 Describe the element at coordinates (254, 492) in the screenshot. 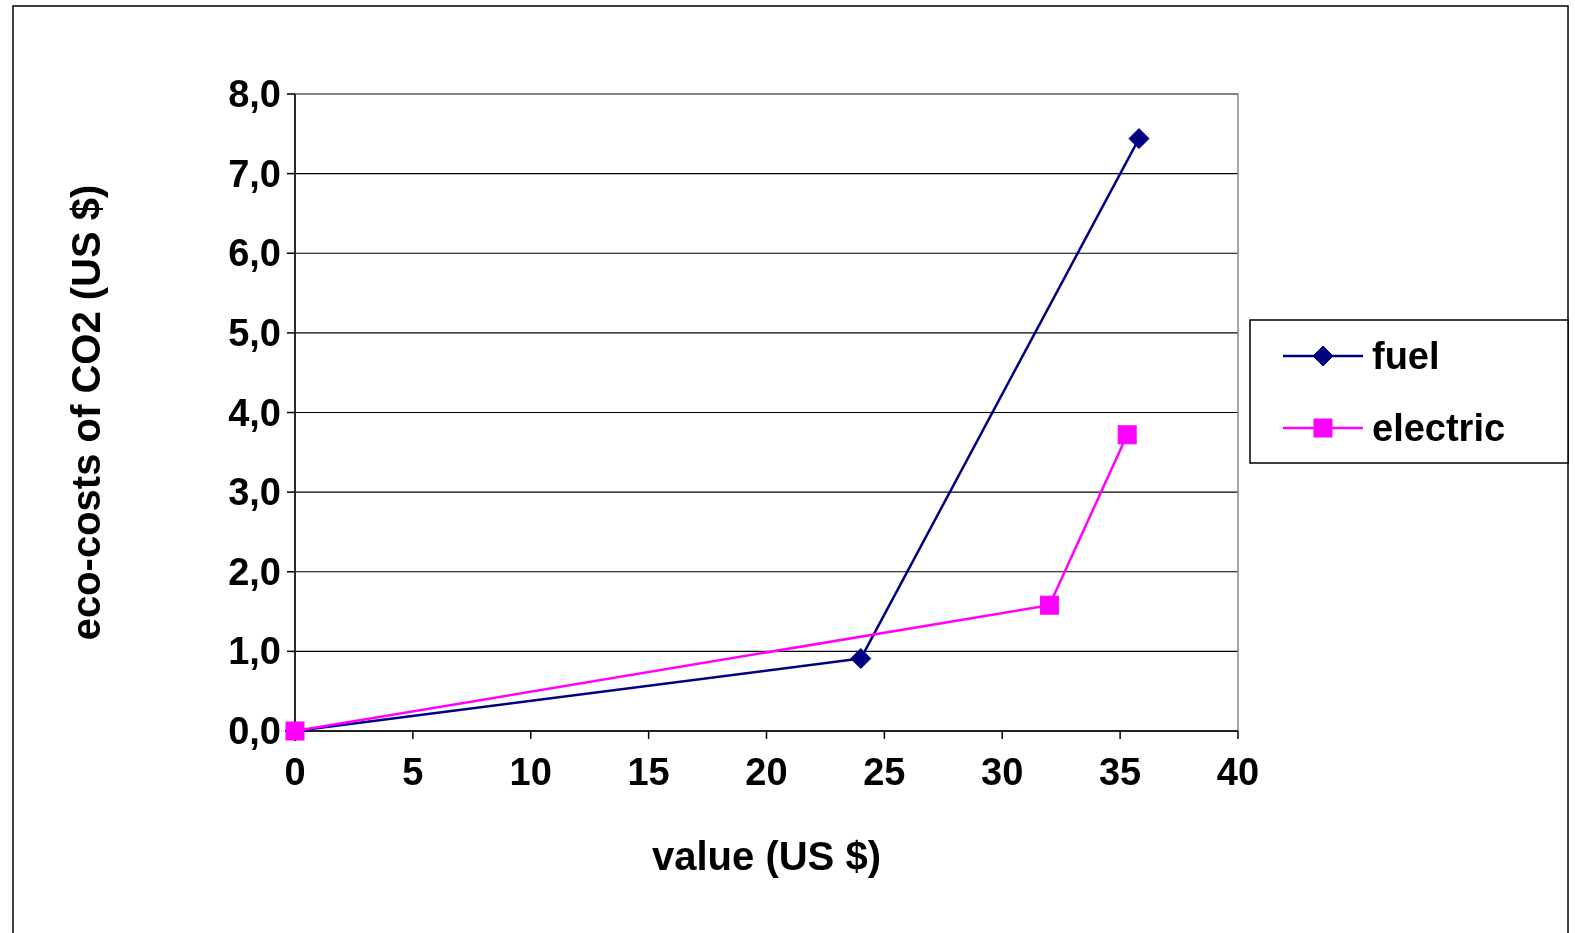

I see `y-tick-label: 3,0` at that location.